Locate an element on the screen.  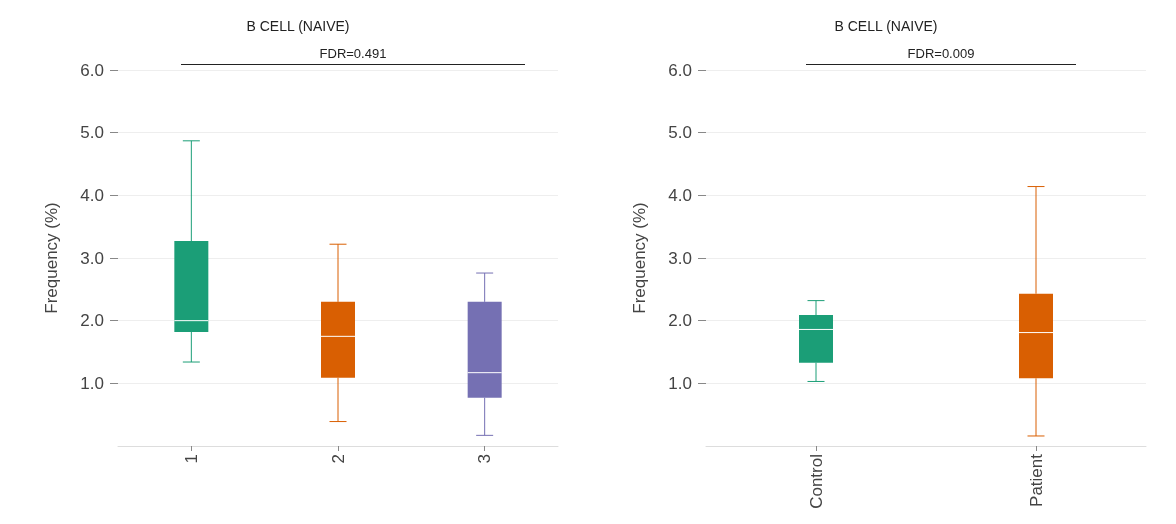
text: FDR=0.009 is located at coordinates (941, 53).